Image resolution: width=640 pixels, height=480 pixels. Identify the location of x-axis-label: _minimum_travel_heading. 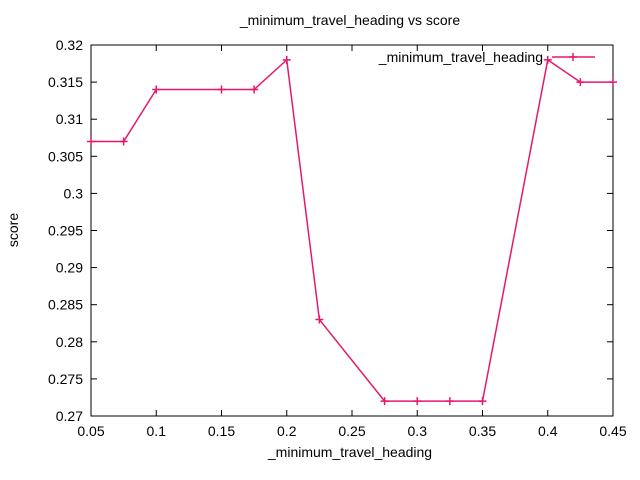
(349, 452).